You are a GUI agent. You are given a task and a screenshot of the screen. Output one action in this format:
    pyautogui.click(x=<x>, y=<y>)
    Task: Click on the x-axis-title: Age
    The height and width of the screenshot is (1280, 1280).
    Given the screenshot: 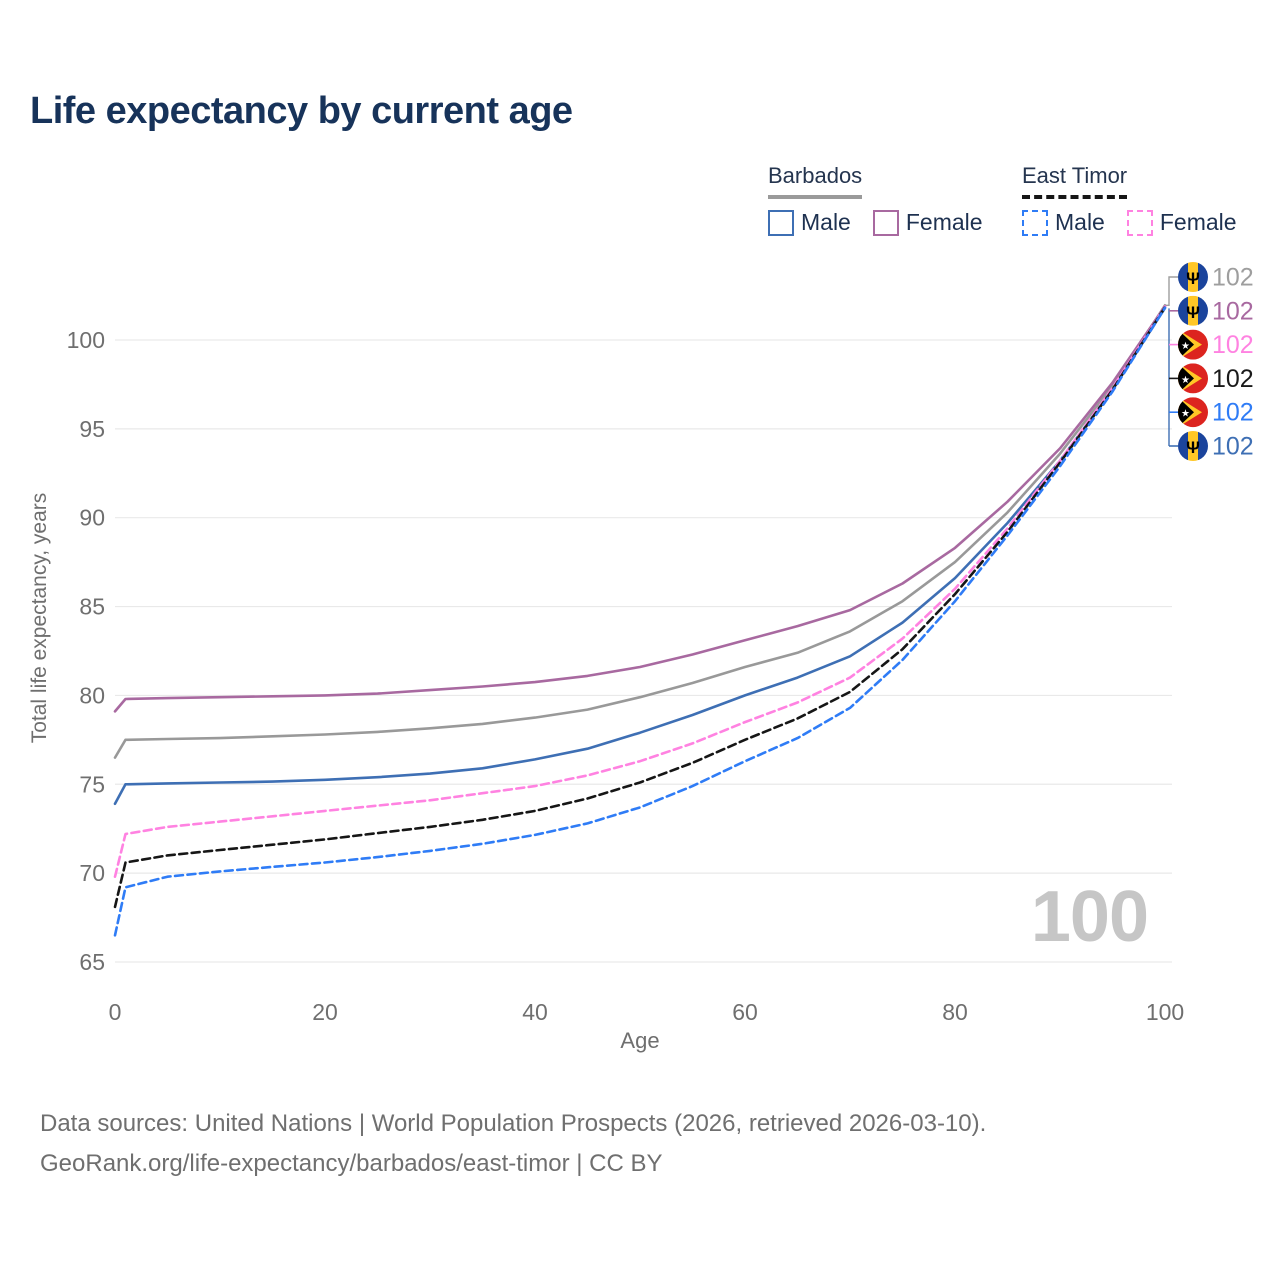 What is the action you would take?
    pyautogui.click(x=639, y=1040)
    